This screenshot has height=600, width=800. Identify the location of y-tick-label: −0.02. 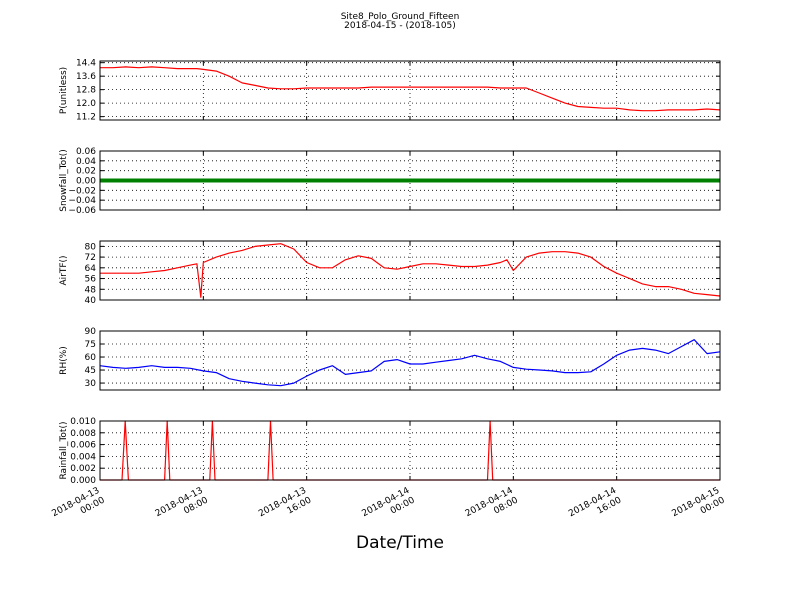
(82, 191).